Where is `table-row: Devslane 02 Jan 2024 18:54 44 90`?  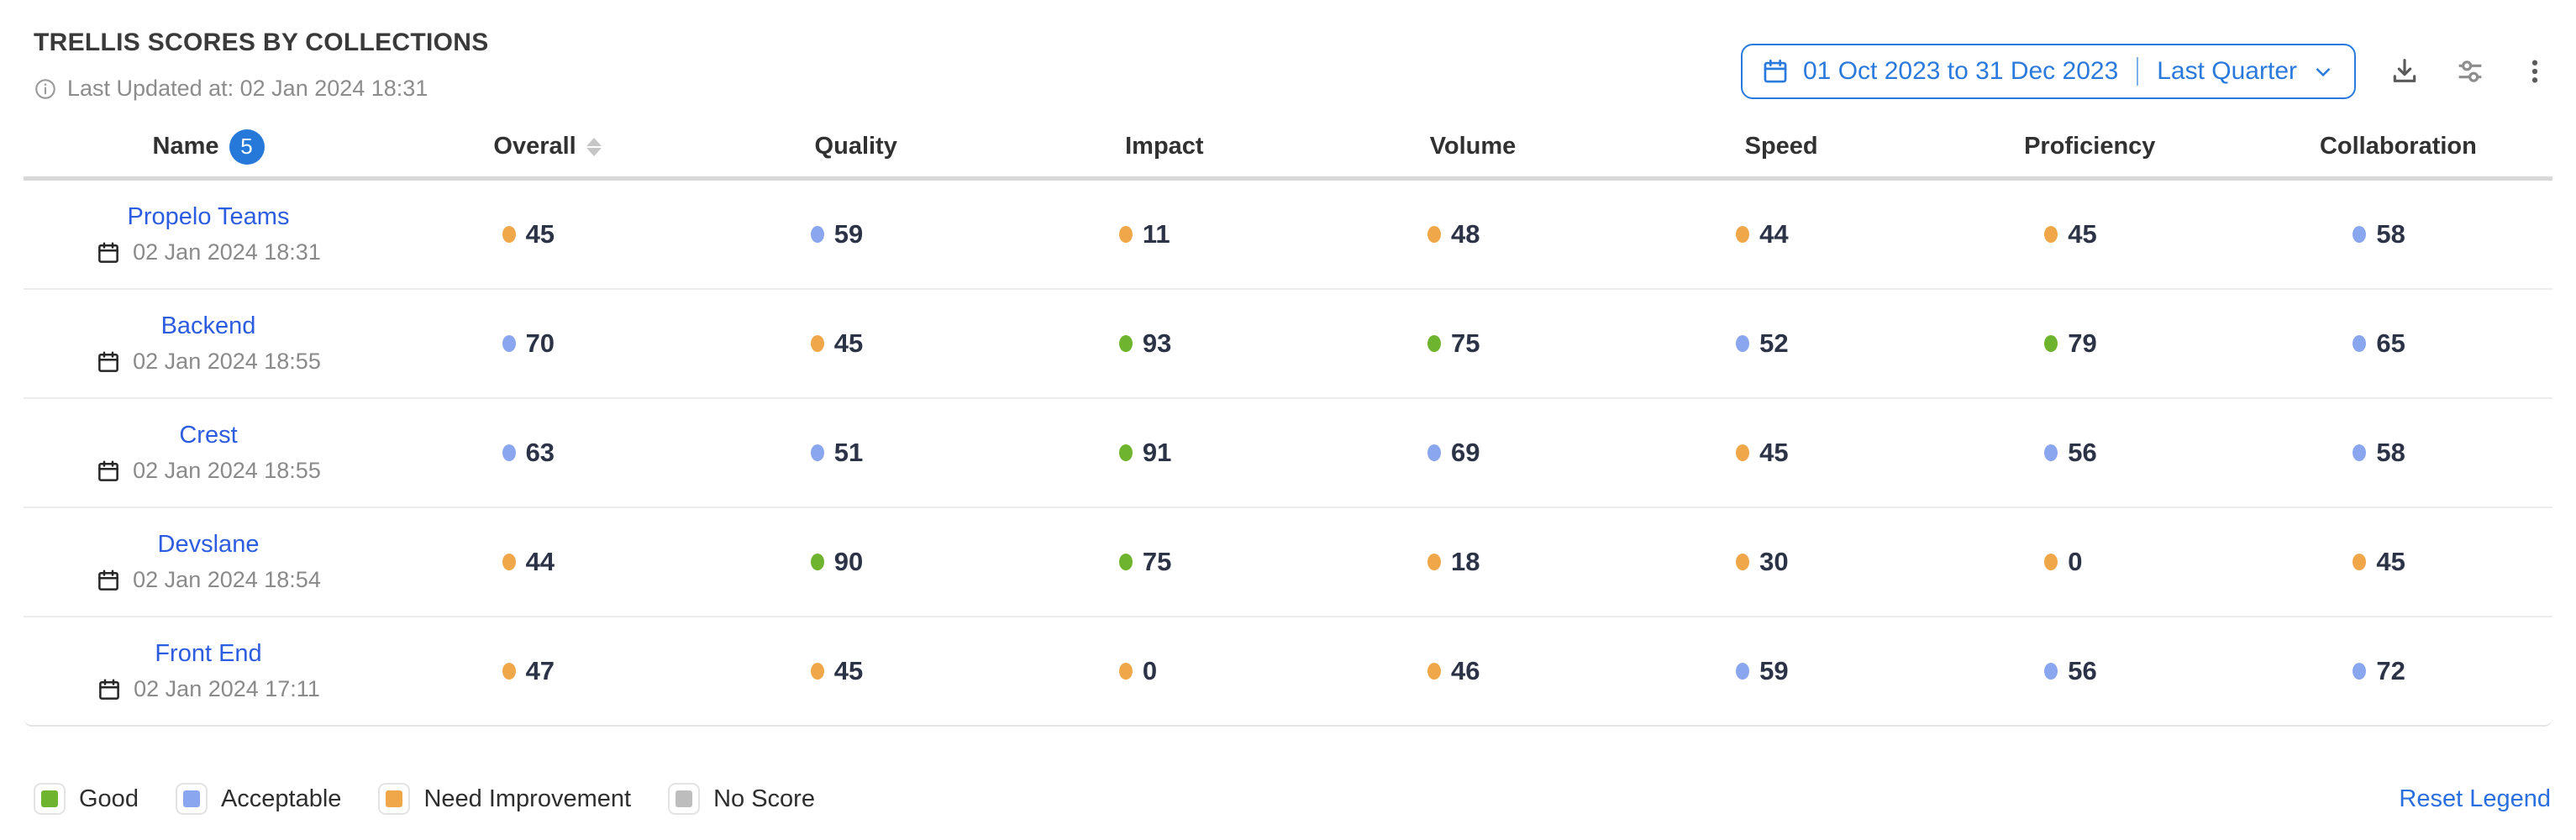 table-row: Devslane 02 Jan 2024 18:54 44 90 is located at coordinates (1288, 562).